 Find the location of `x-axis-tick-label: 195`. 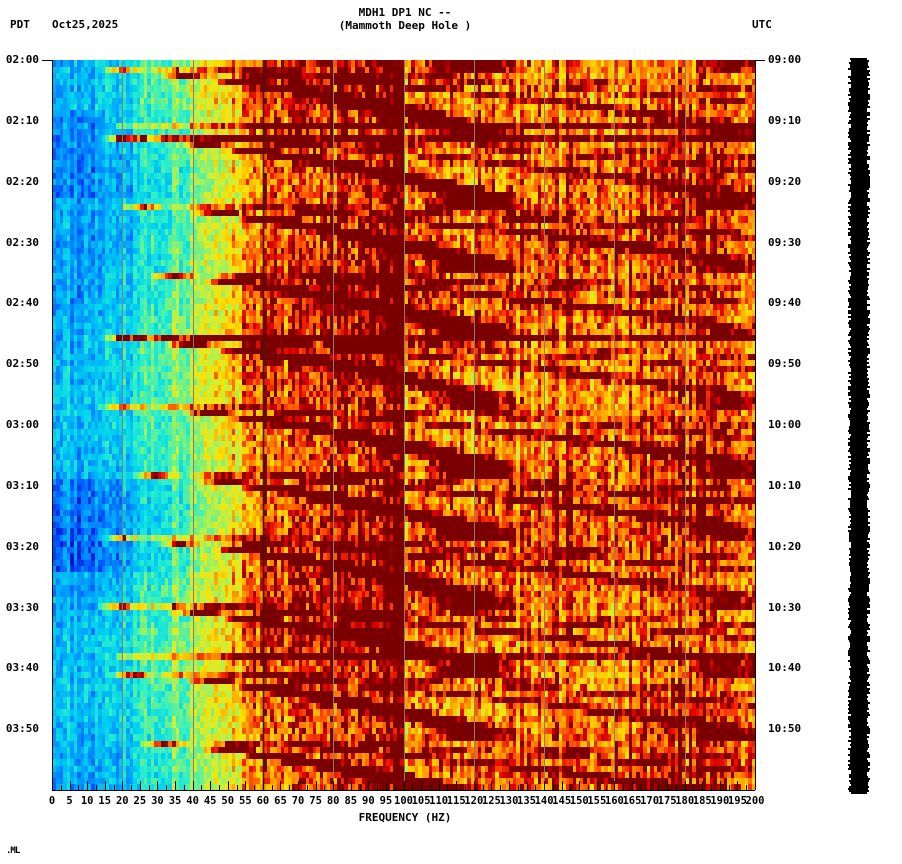

x-axis-tick-label: 195 is located at coordinates (737, 801).